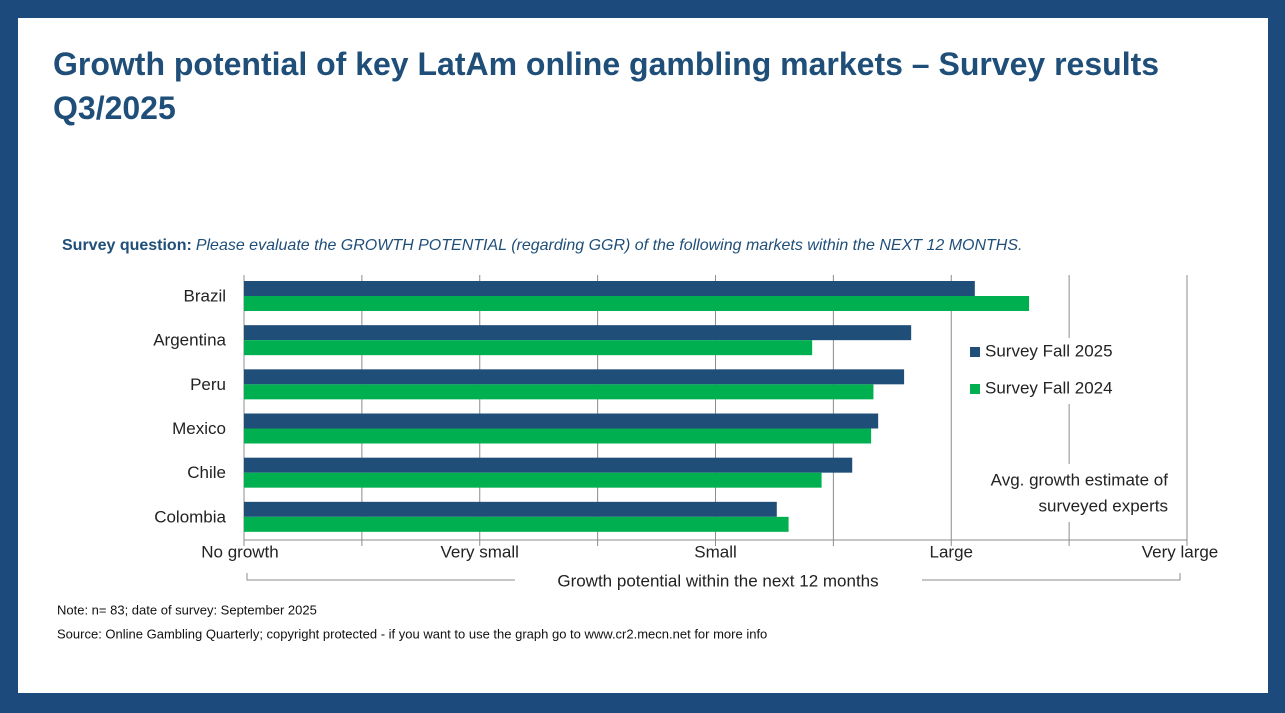  Describe the element at coordinates (1049, 387) in the screenshot. I see `legend-label: Survey Fall 2024` at that location.